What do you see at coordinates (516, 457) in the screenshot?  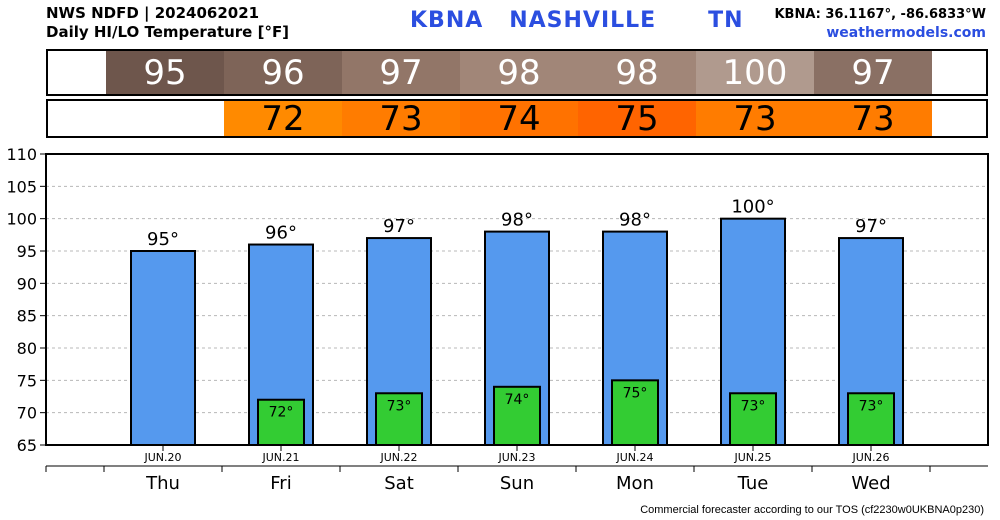 I see `date-label: JUN.23` at bounding box center [516, 457].